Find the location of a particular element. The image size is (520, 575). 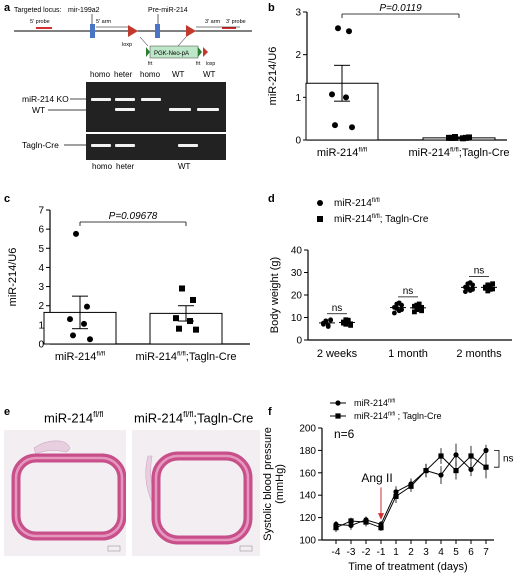

y-tick-label: 180 is located at coordinates (307, 451).